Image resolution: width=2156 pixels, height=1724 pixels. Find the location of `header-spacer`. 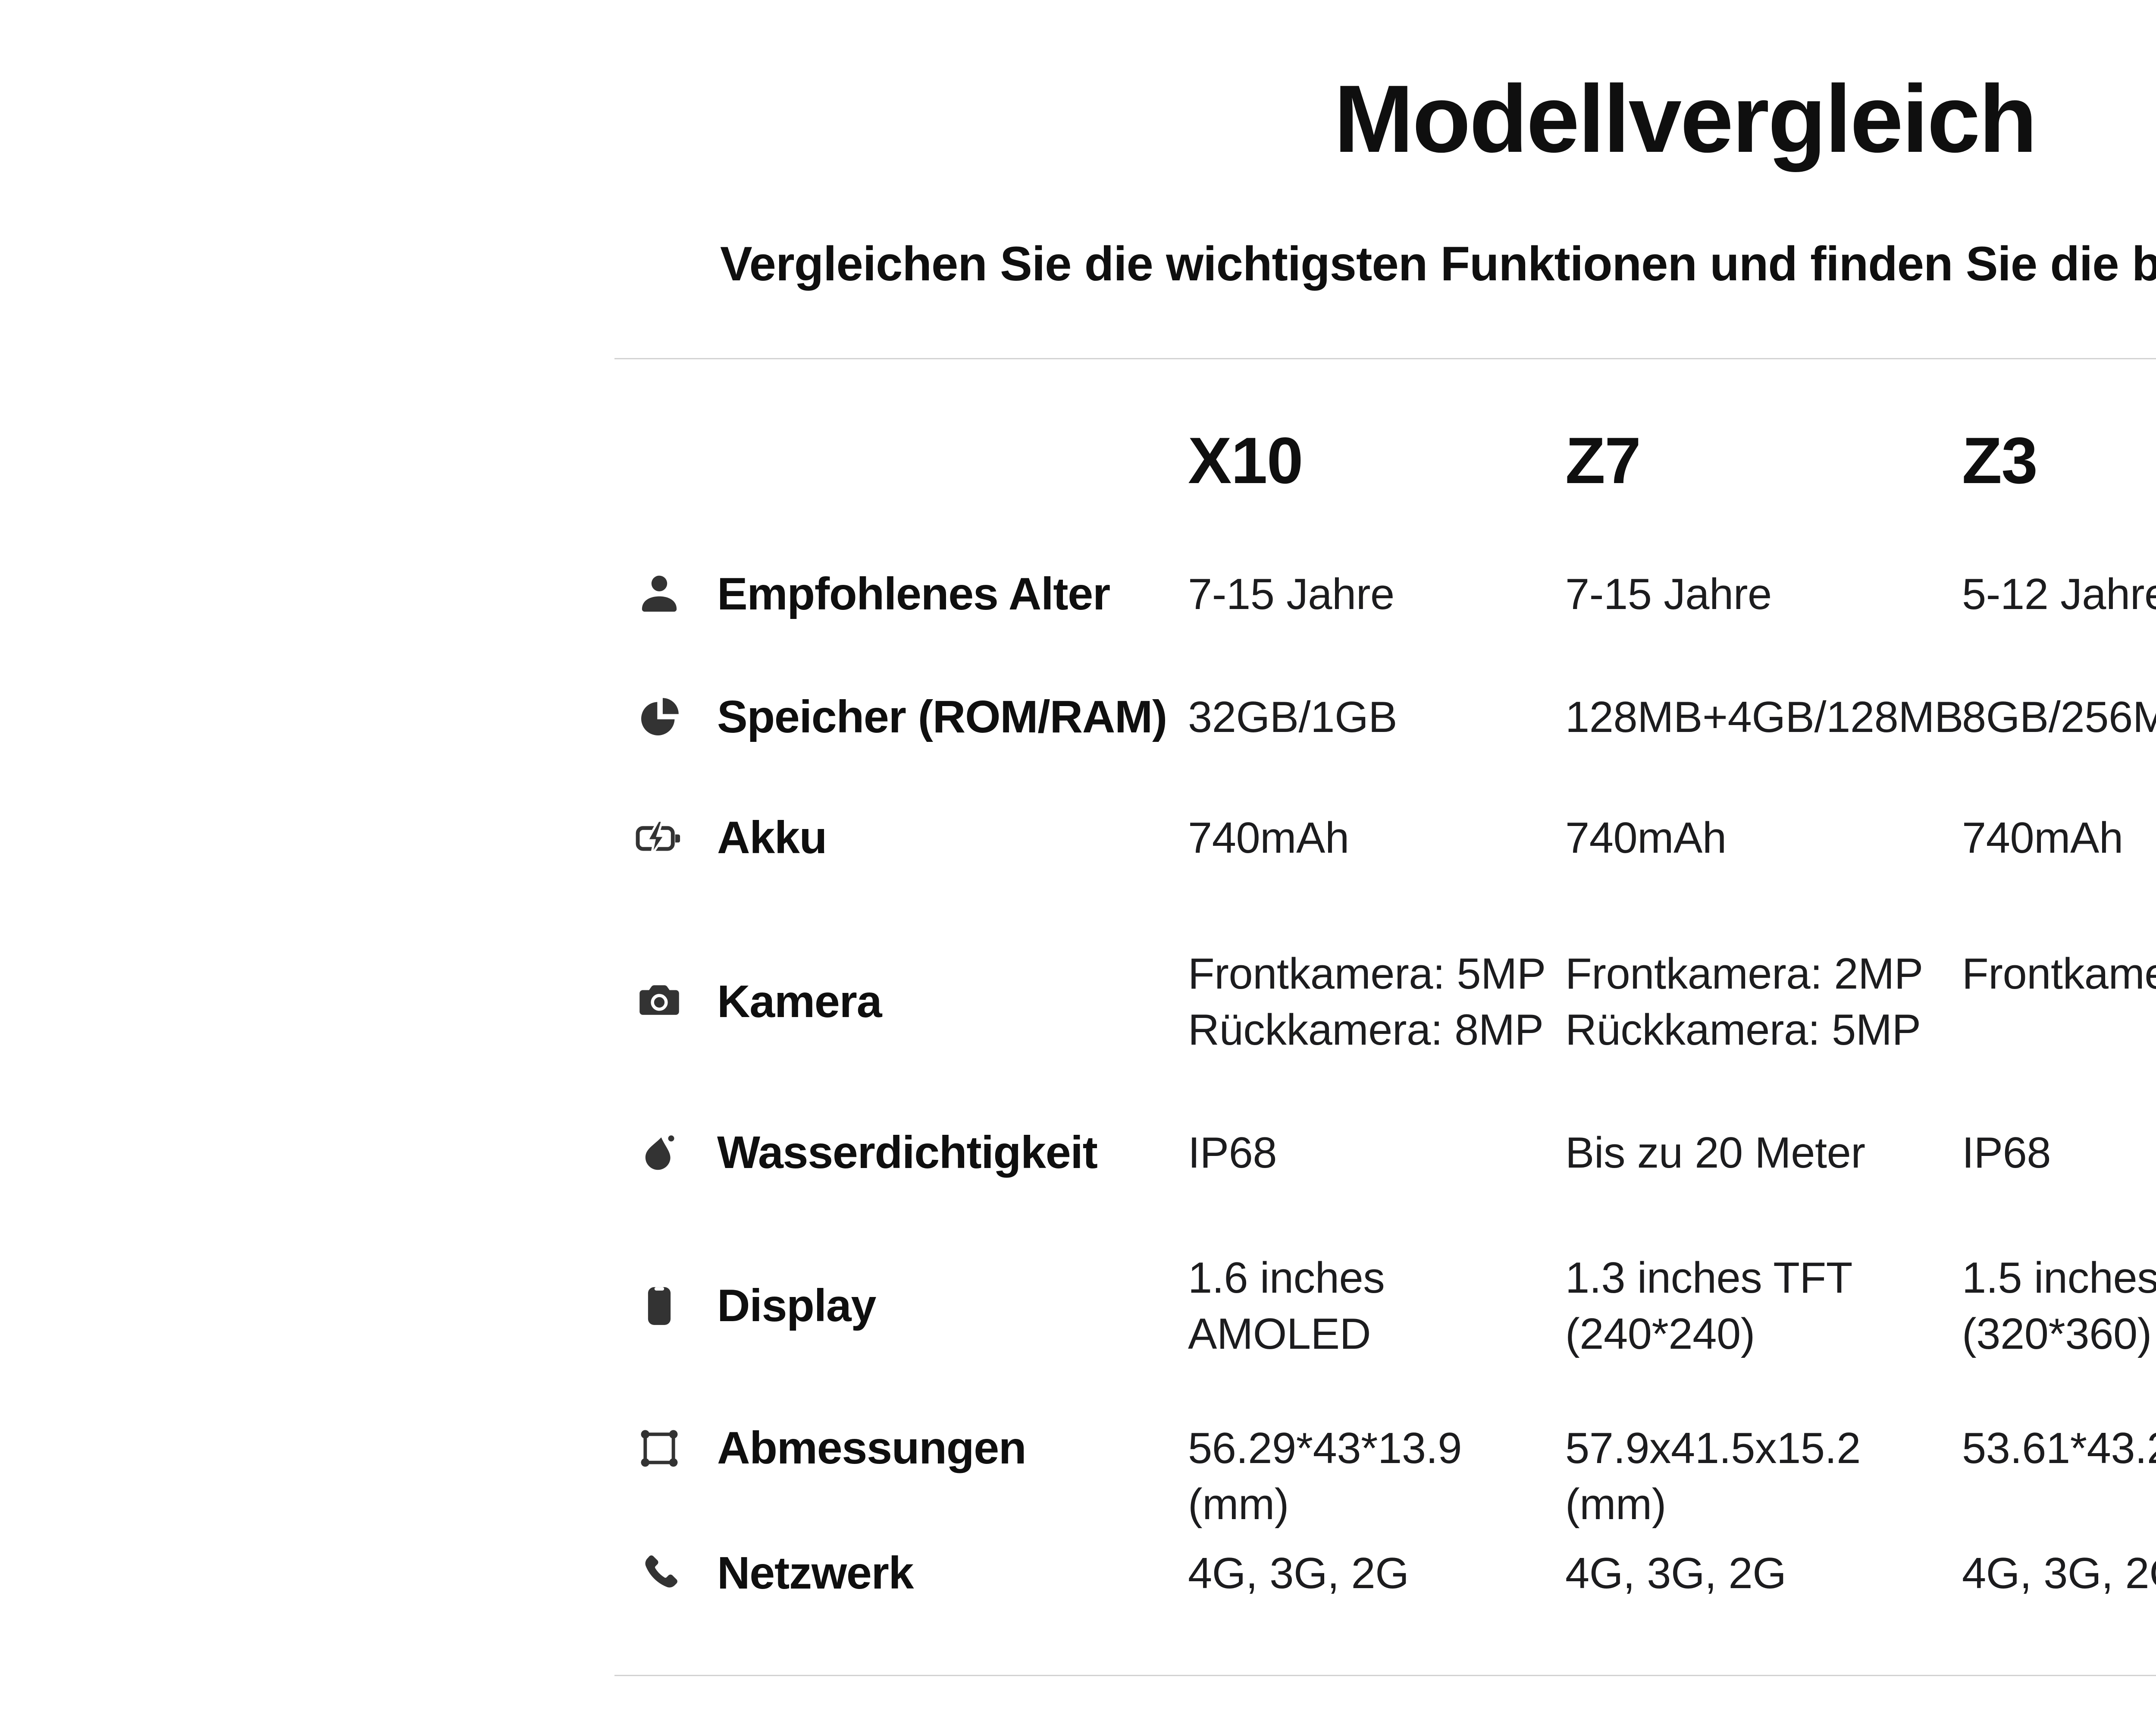

header-spacer is located at coordinates (901, 463).